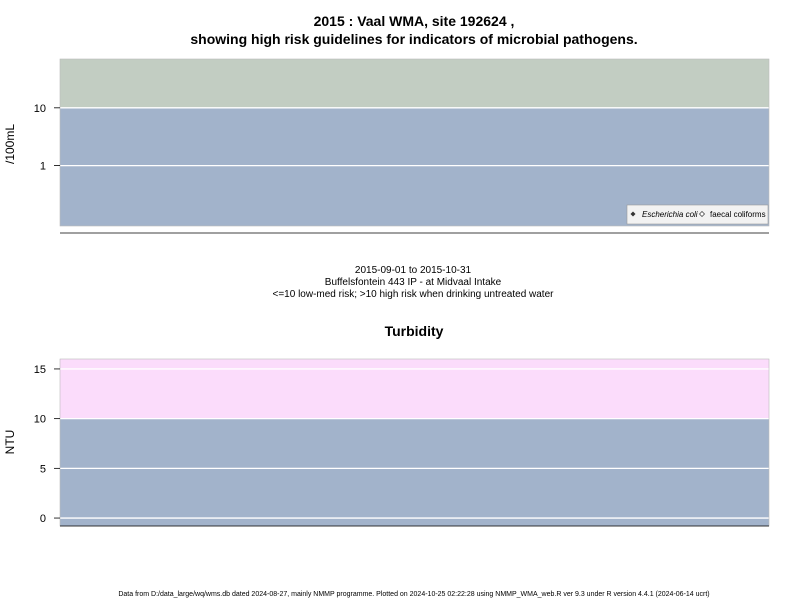 This screenshot has width=800, height=600. Describe the element at coordinates (738, 214) in the screenshot. I see `legend-faecal-label: faecal coliforms` at that location.